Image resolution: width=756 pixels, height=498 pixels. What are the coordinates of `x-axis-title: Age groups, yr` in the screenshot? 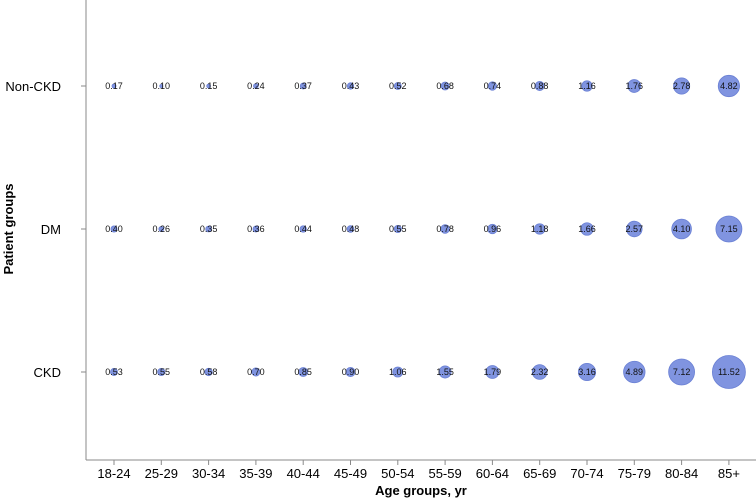 It's located at (421, 490).